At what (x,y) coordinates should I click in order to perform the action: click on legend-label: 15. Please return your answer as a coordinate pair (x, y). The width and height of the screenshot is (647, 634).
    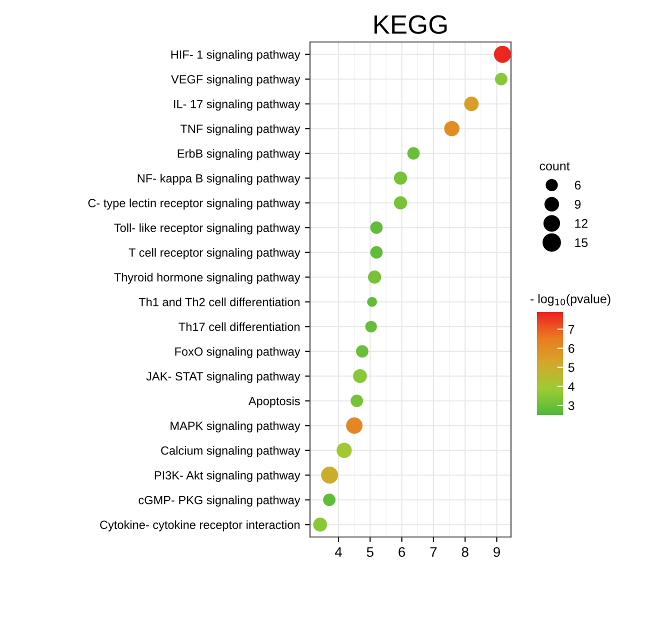
    Looking at the image, I should click on (581, 243).